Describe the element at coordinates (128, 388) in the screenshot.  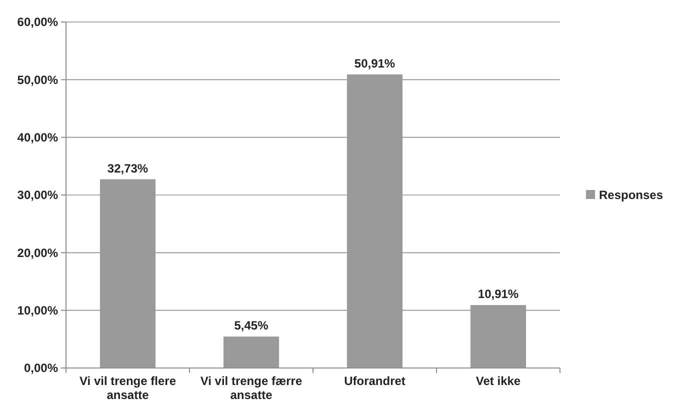
I see `x-tick-label: Vi vil trenge flere ansatte` at that location.